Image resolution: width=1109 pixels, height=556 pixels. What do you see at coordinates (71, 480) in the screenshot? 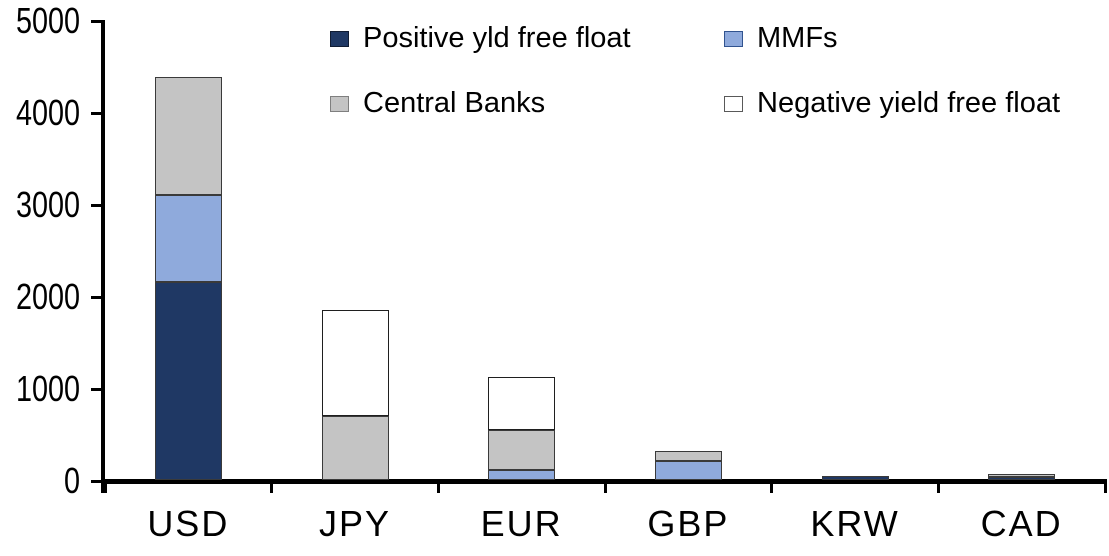
I see `y-tick-label: 0` at bounding box center [71, 480].